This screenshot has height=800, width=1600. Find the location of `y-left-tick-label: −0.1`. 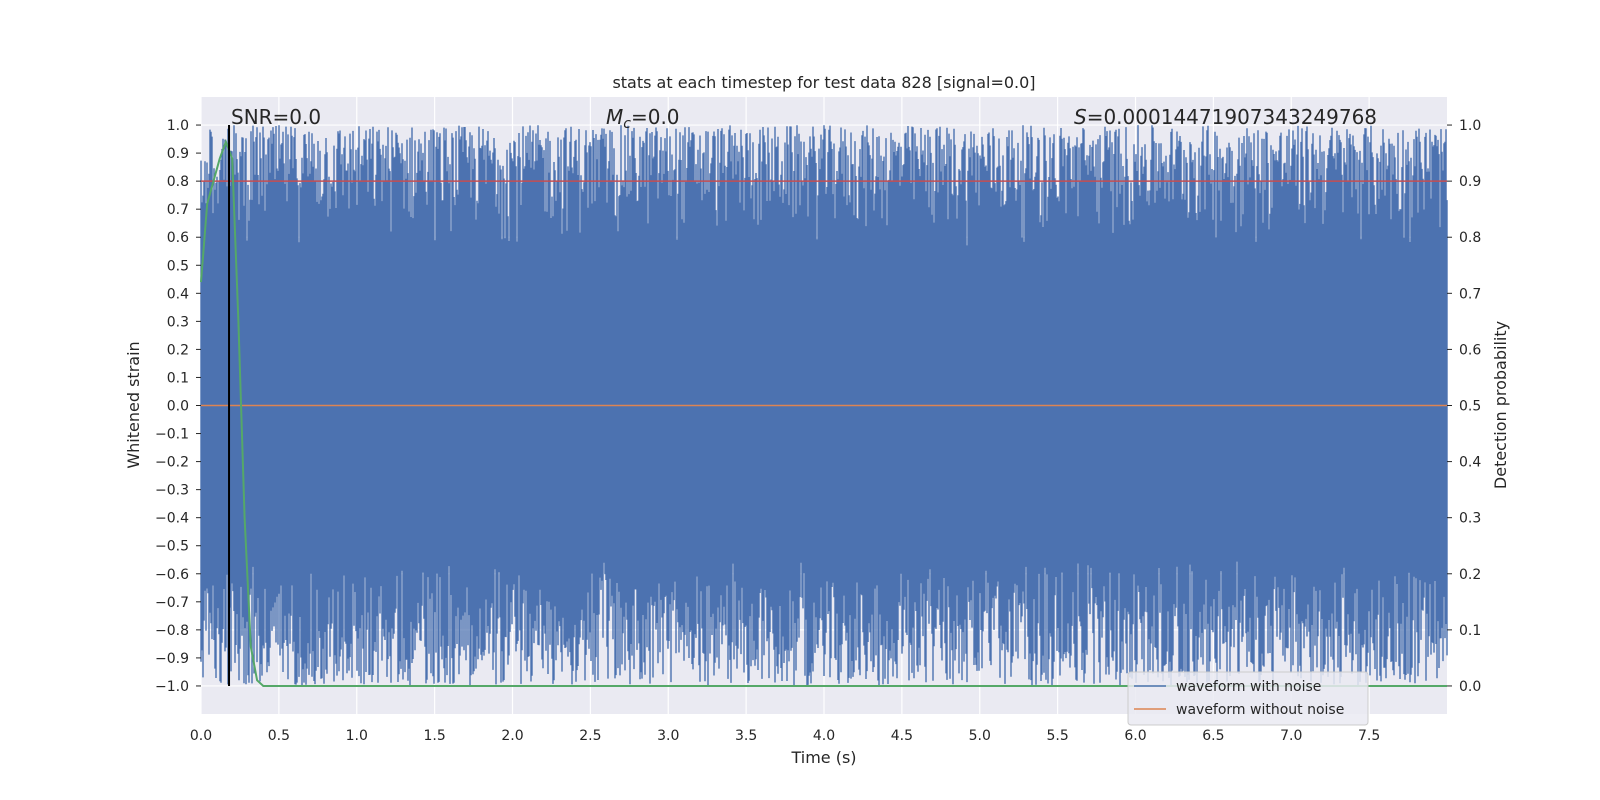

y-left-tick-label: −0.1 is located at coordinates (172, 435).